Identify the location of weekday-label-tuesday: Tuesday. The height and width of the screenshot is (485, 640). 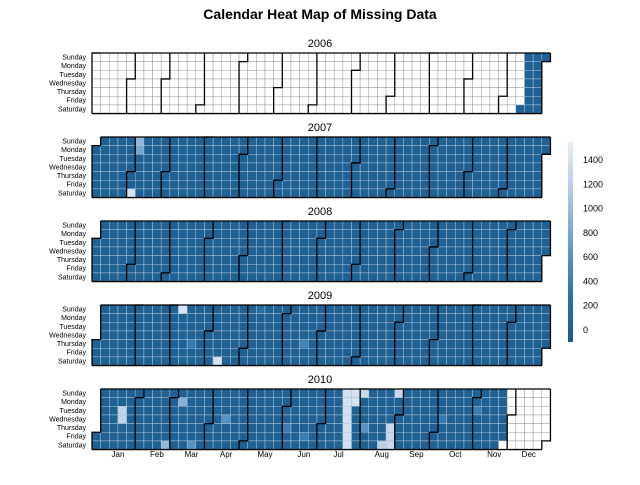
(72, 159).